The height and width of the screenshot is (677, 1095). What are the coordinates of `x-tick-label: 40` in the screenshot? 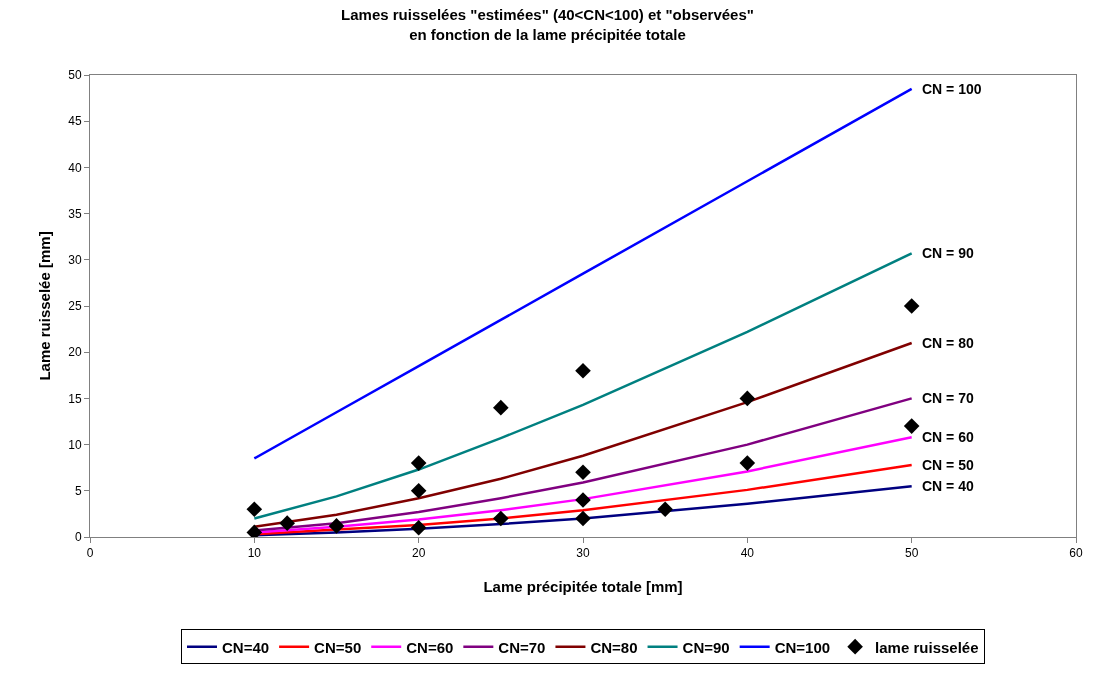 It's located at (747, 553).